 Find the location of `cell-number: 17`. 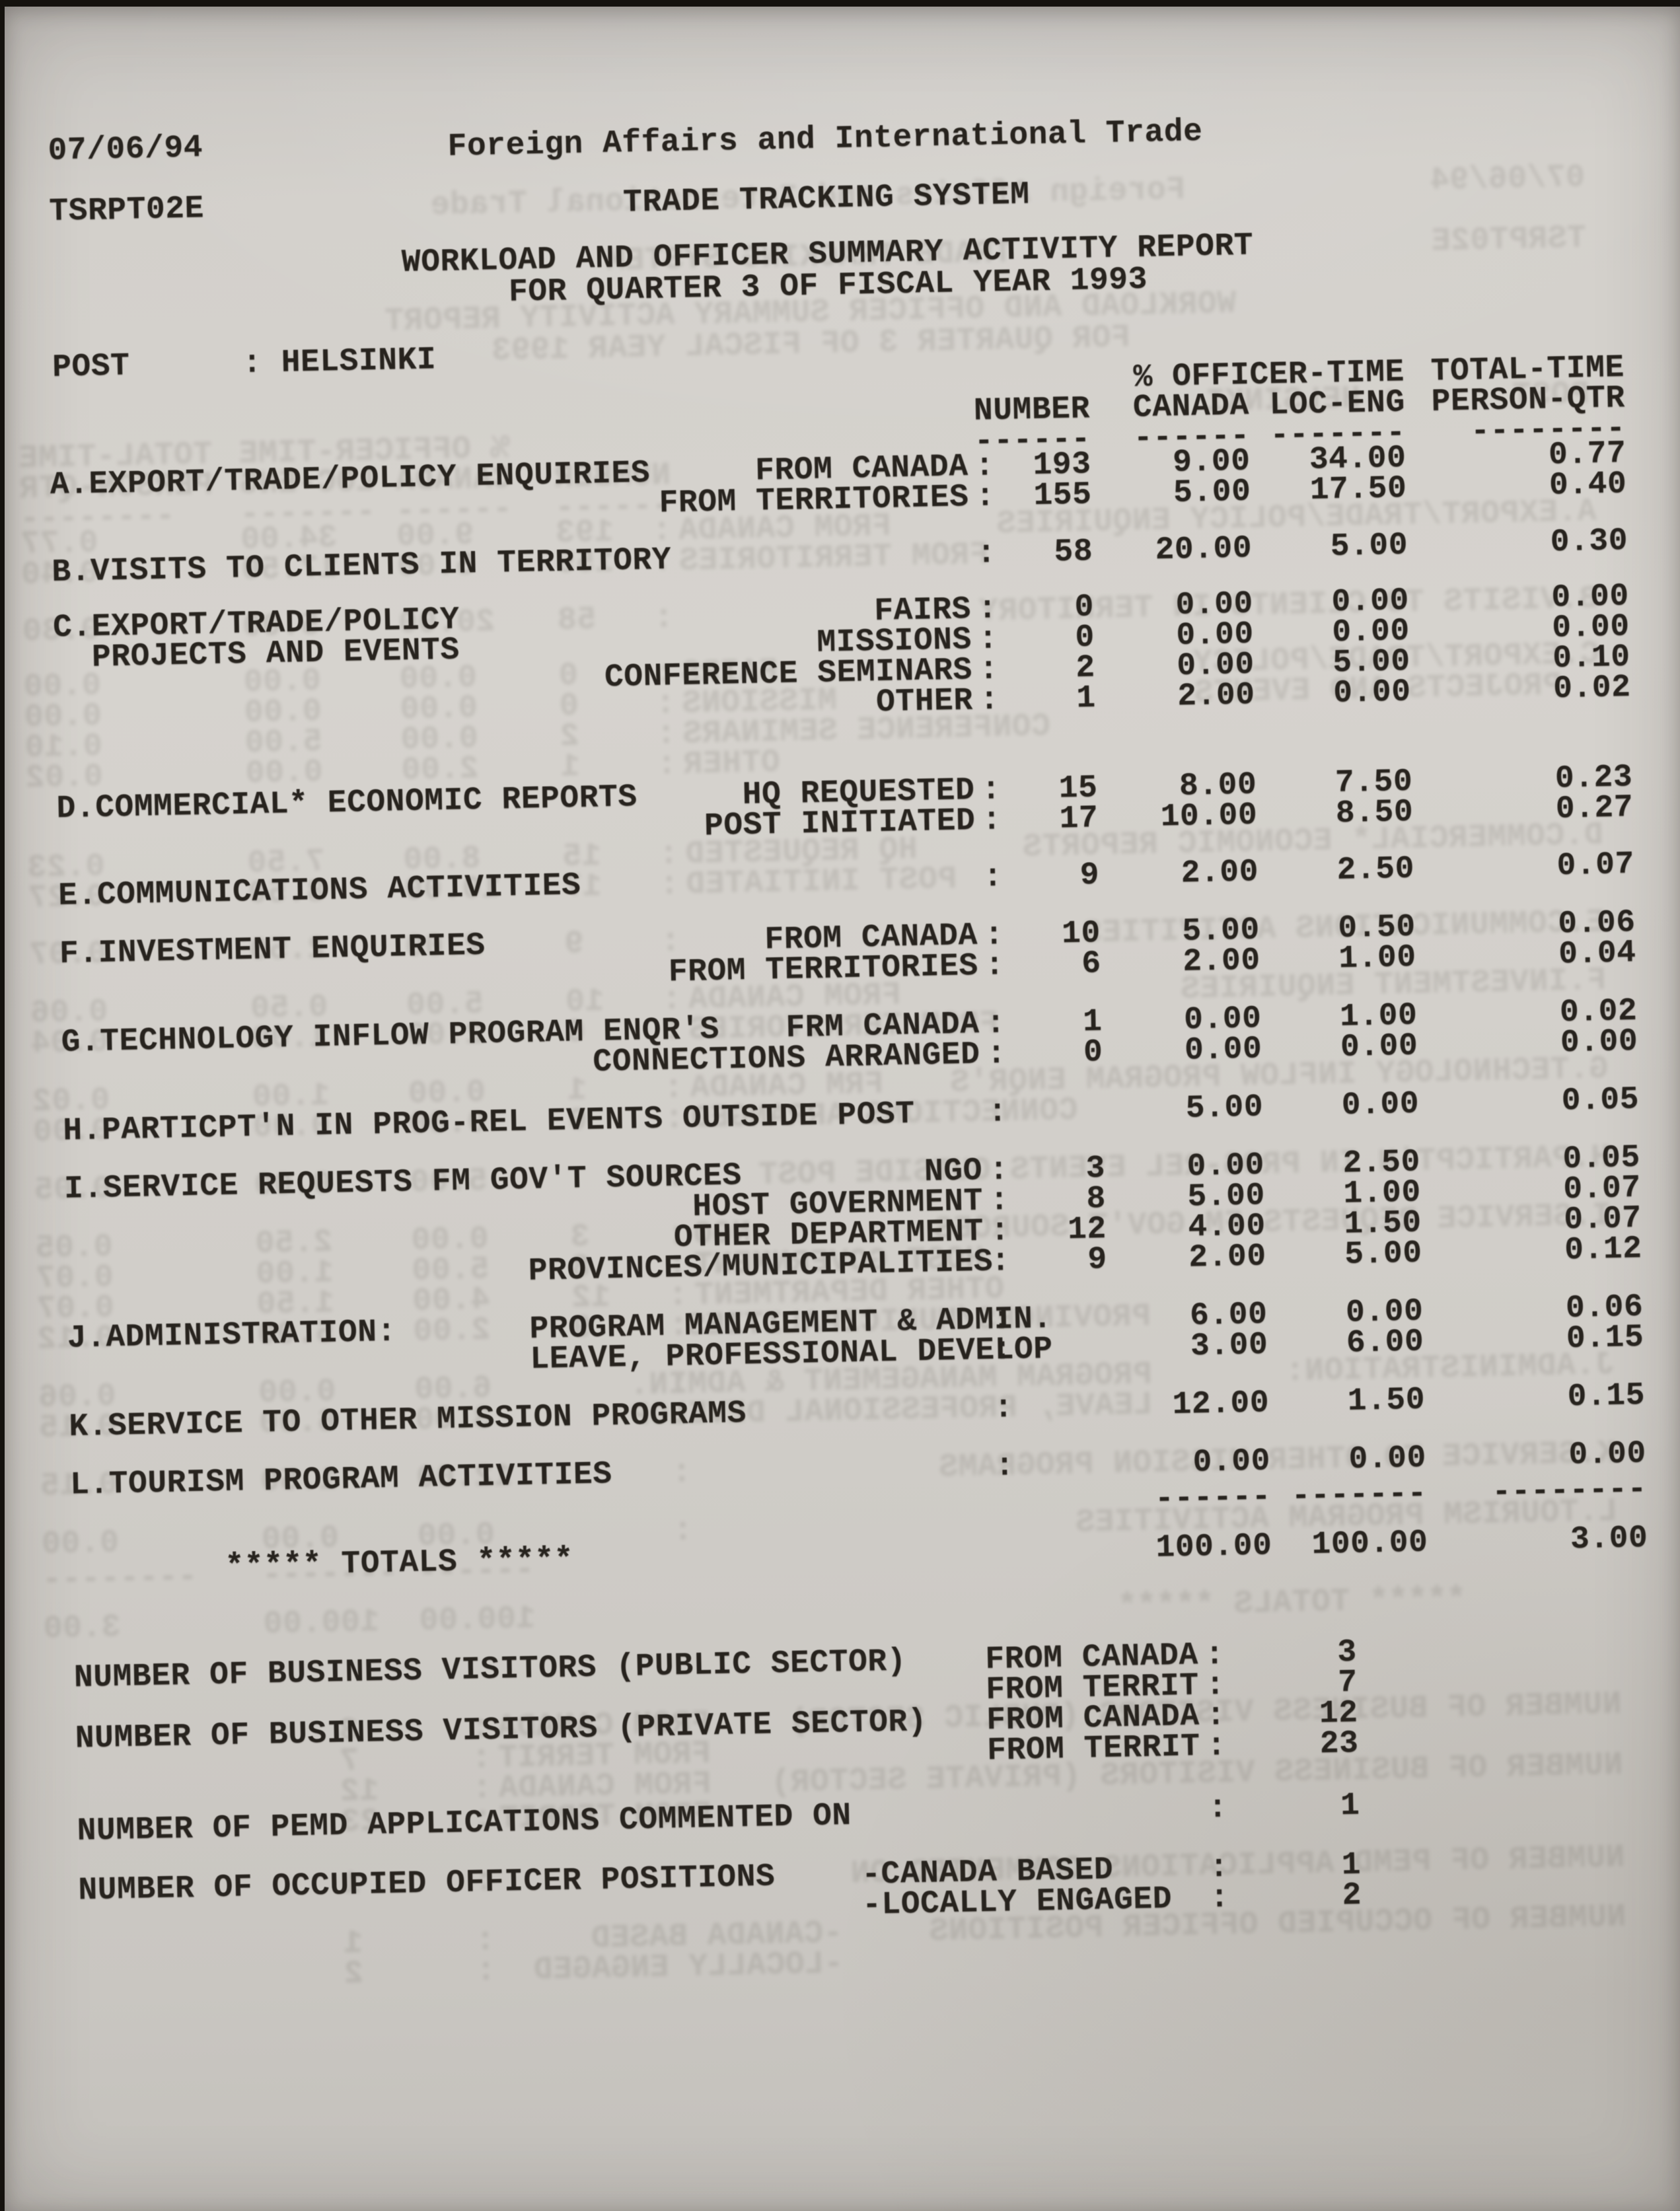

cell-number: 17 is located at coordinates (1079, 819).